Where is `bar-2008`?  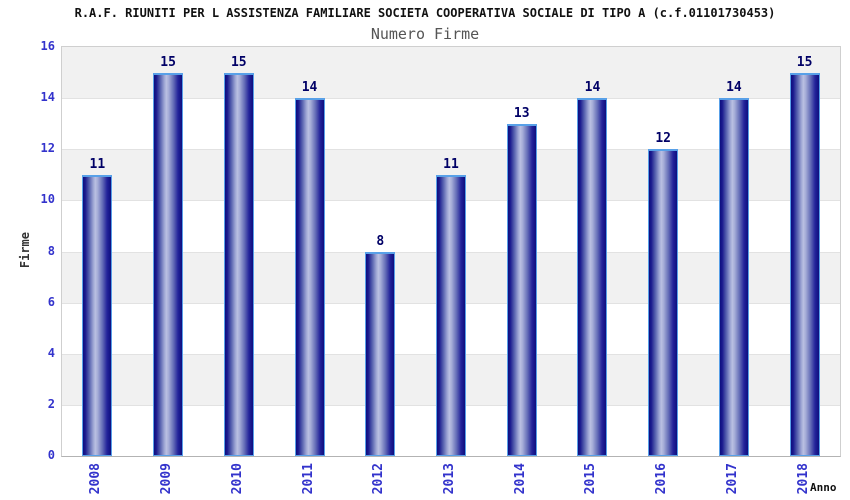
bar-2008 is located at coordinates (97, 315).